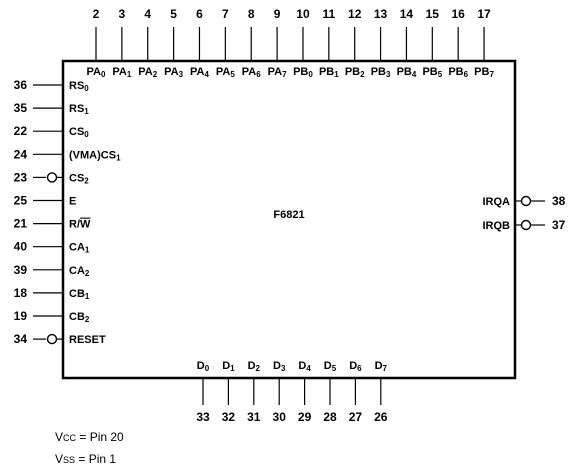 This screenshot has height=470, width=575. I want to click on top-pin-12-label: PB2, so click(355, 72).